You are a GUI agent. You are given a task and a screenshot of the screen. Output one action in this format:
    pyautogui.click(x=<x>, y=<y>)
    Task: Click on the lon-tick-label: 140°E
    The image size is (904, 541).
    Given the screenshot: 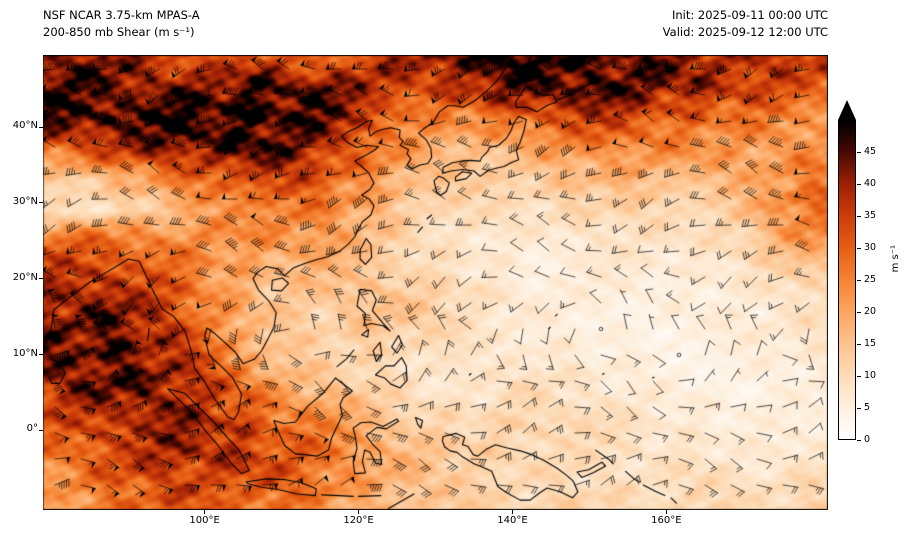 What is the action you would take?
    pyautogui.click(x=512, y=520)
    